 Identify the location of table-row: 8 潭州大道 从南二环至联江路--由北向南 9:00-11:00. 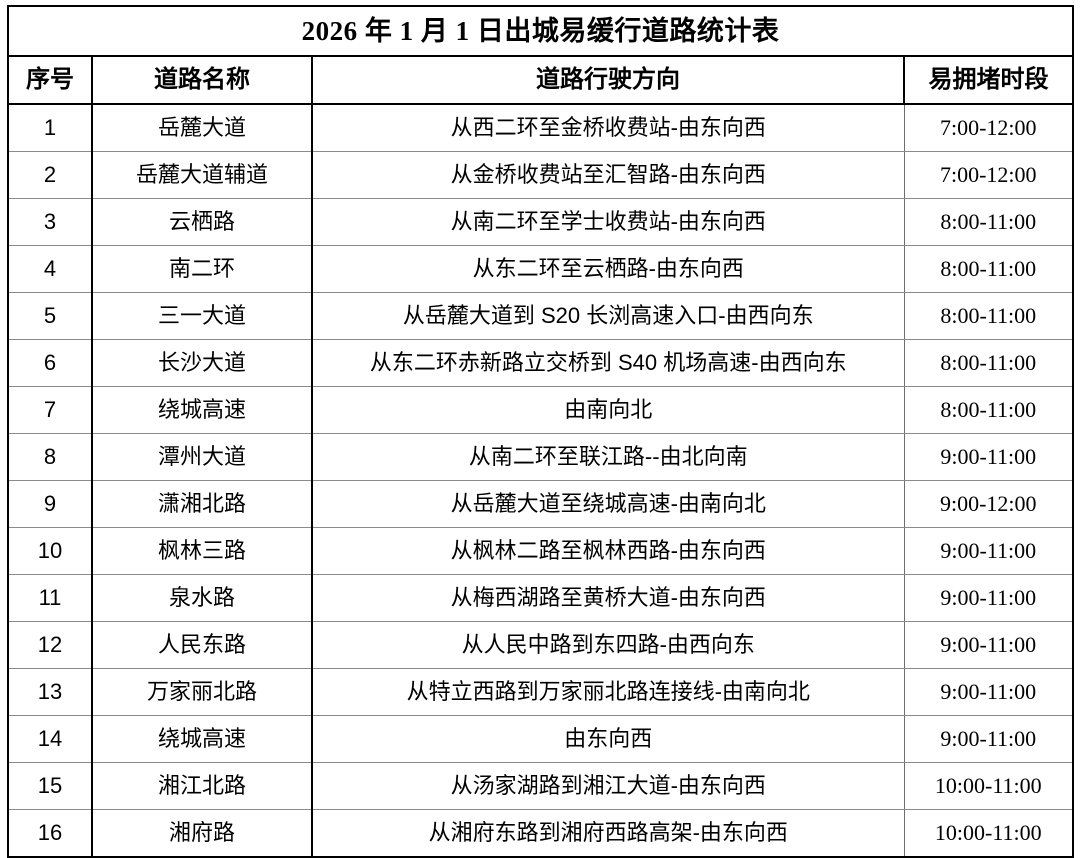
(540, 457).